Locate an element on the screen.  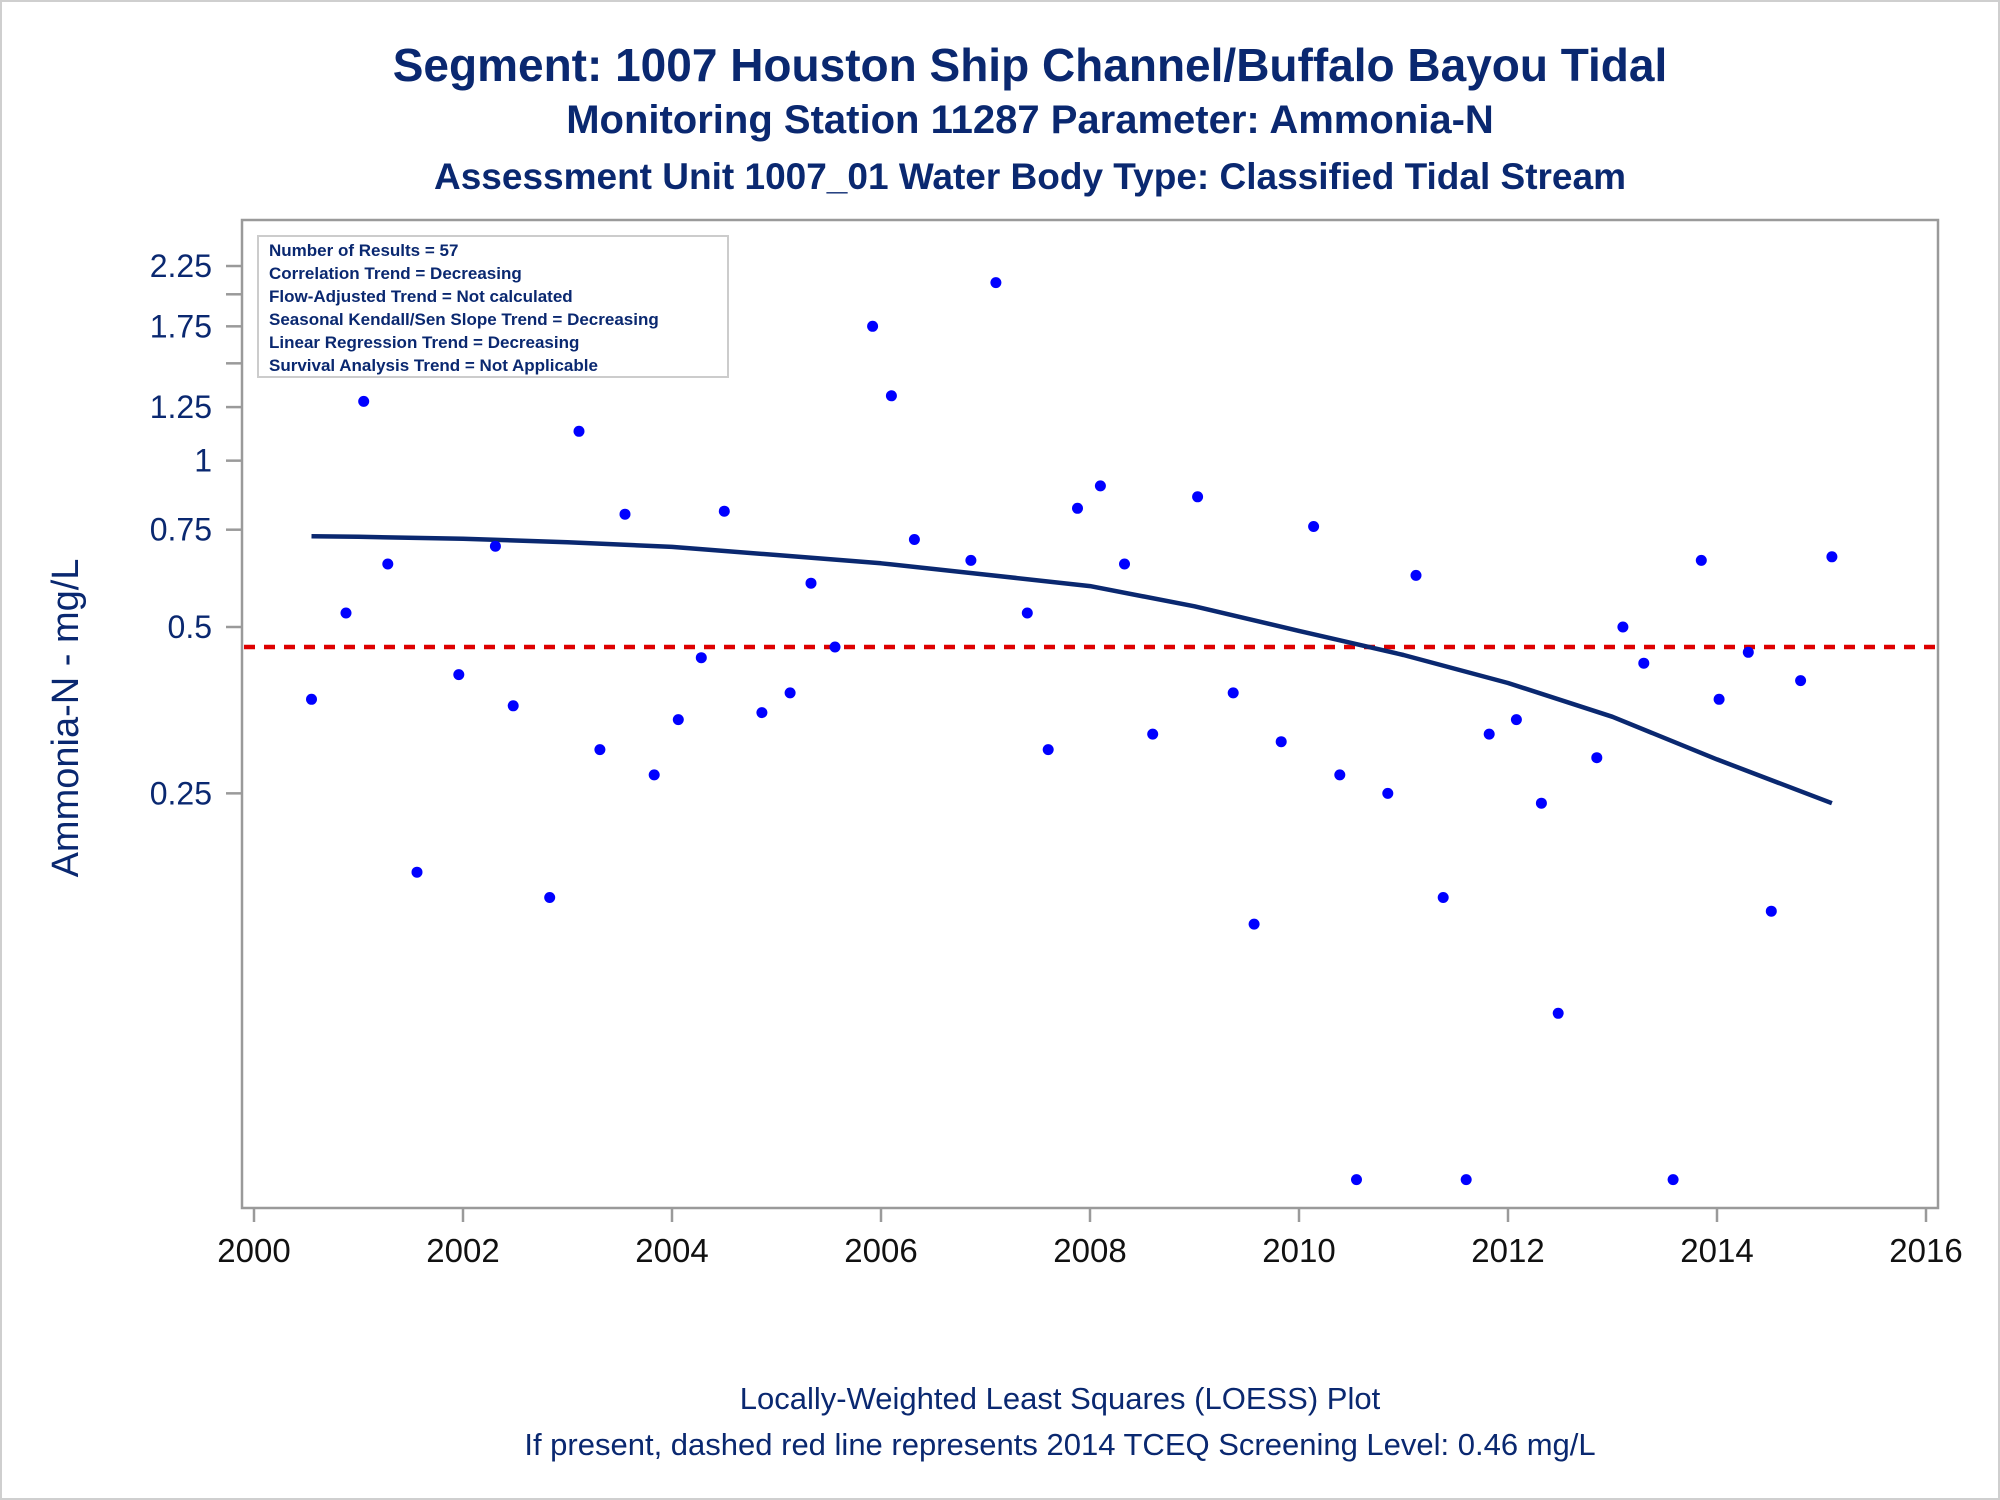
loess-curve is located at coordinates (1072, 669).